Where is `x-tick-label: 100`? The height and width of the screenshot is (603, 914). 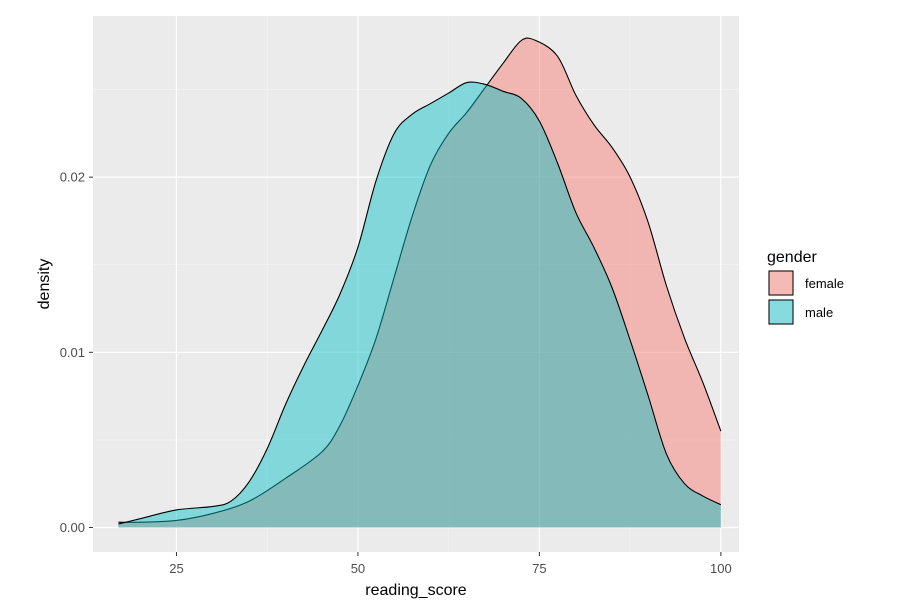
x-tick-label: 100 is located at coordinates (721, 568).